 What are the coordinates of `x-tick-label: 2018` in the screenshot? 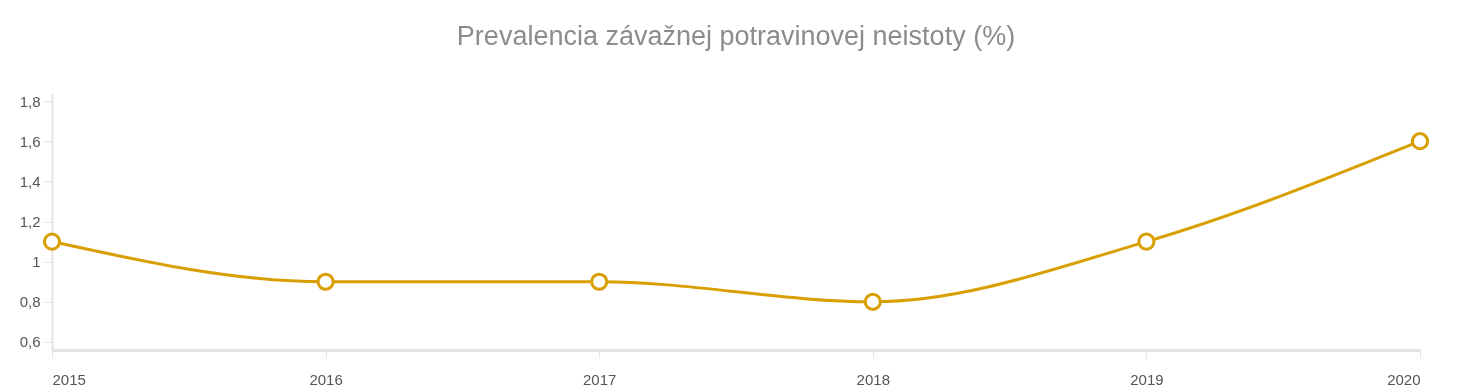 It's located at (873, 379).